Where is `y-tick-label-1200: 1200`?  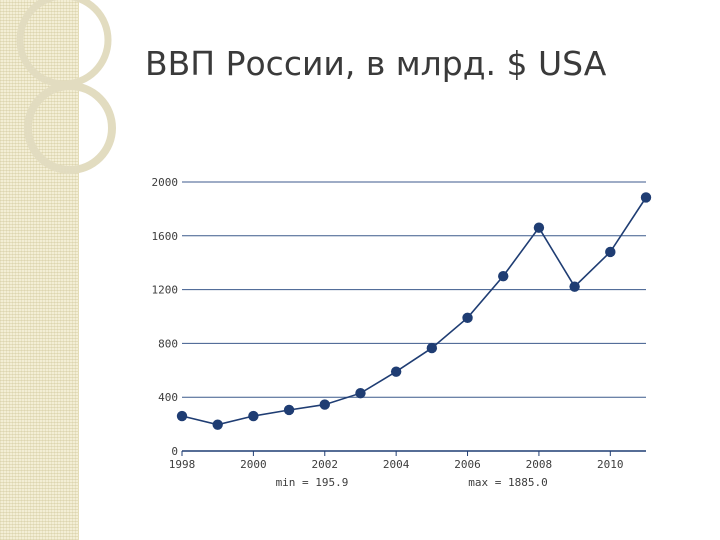 y-tick-label-1200: 1200 is located at coordinates (165, 290).